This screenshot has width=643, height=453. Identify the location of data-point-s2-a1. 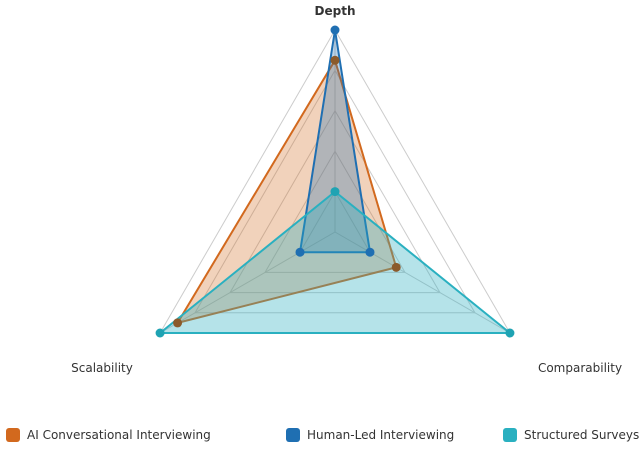
(510, 333).